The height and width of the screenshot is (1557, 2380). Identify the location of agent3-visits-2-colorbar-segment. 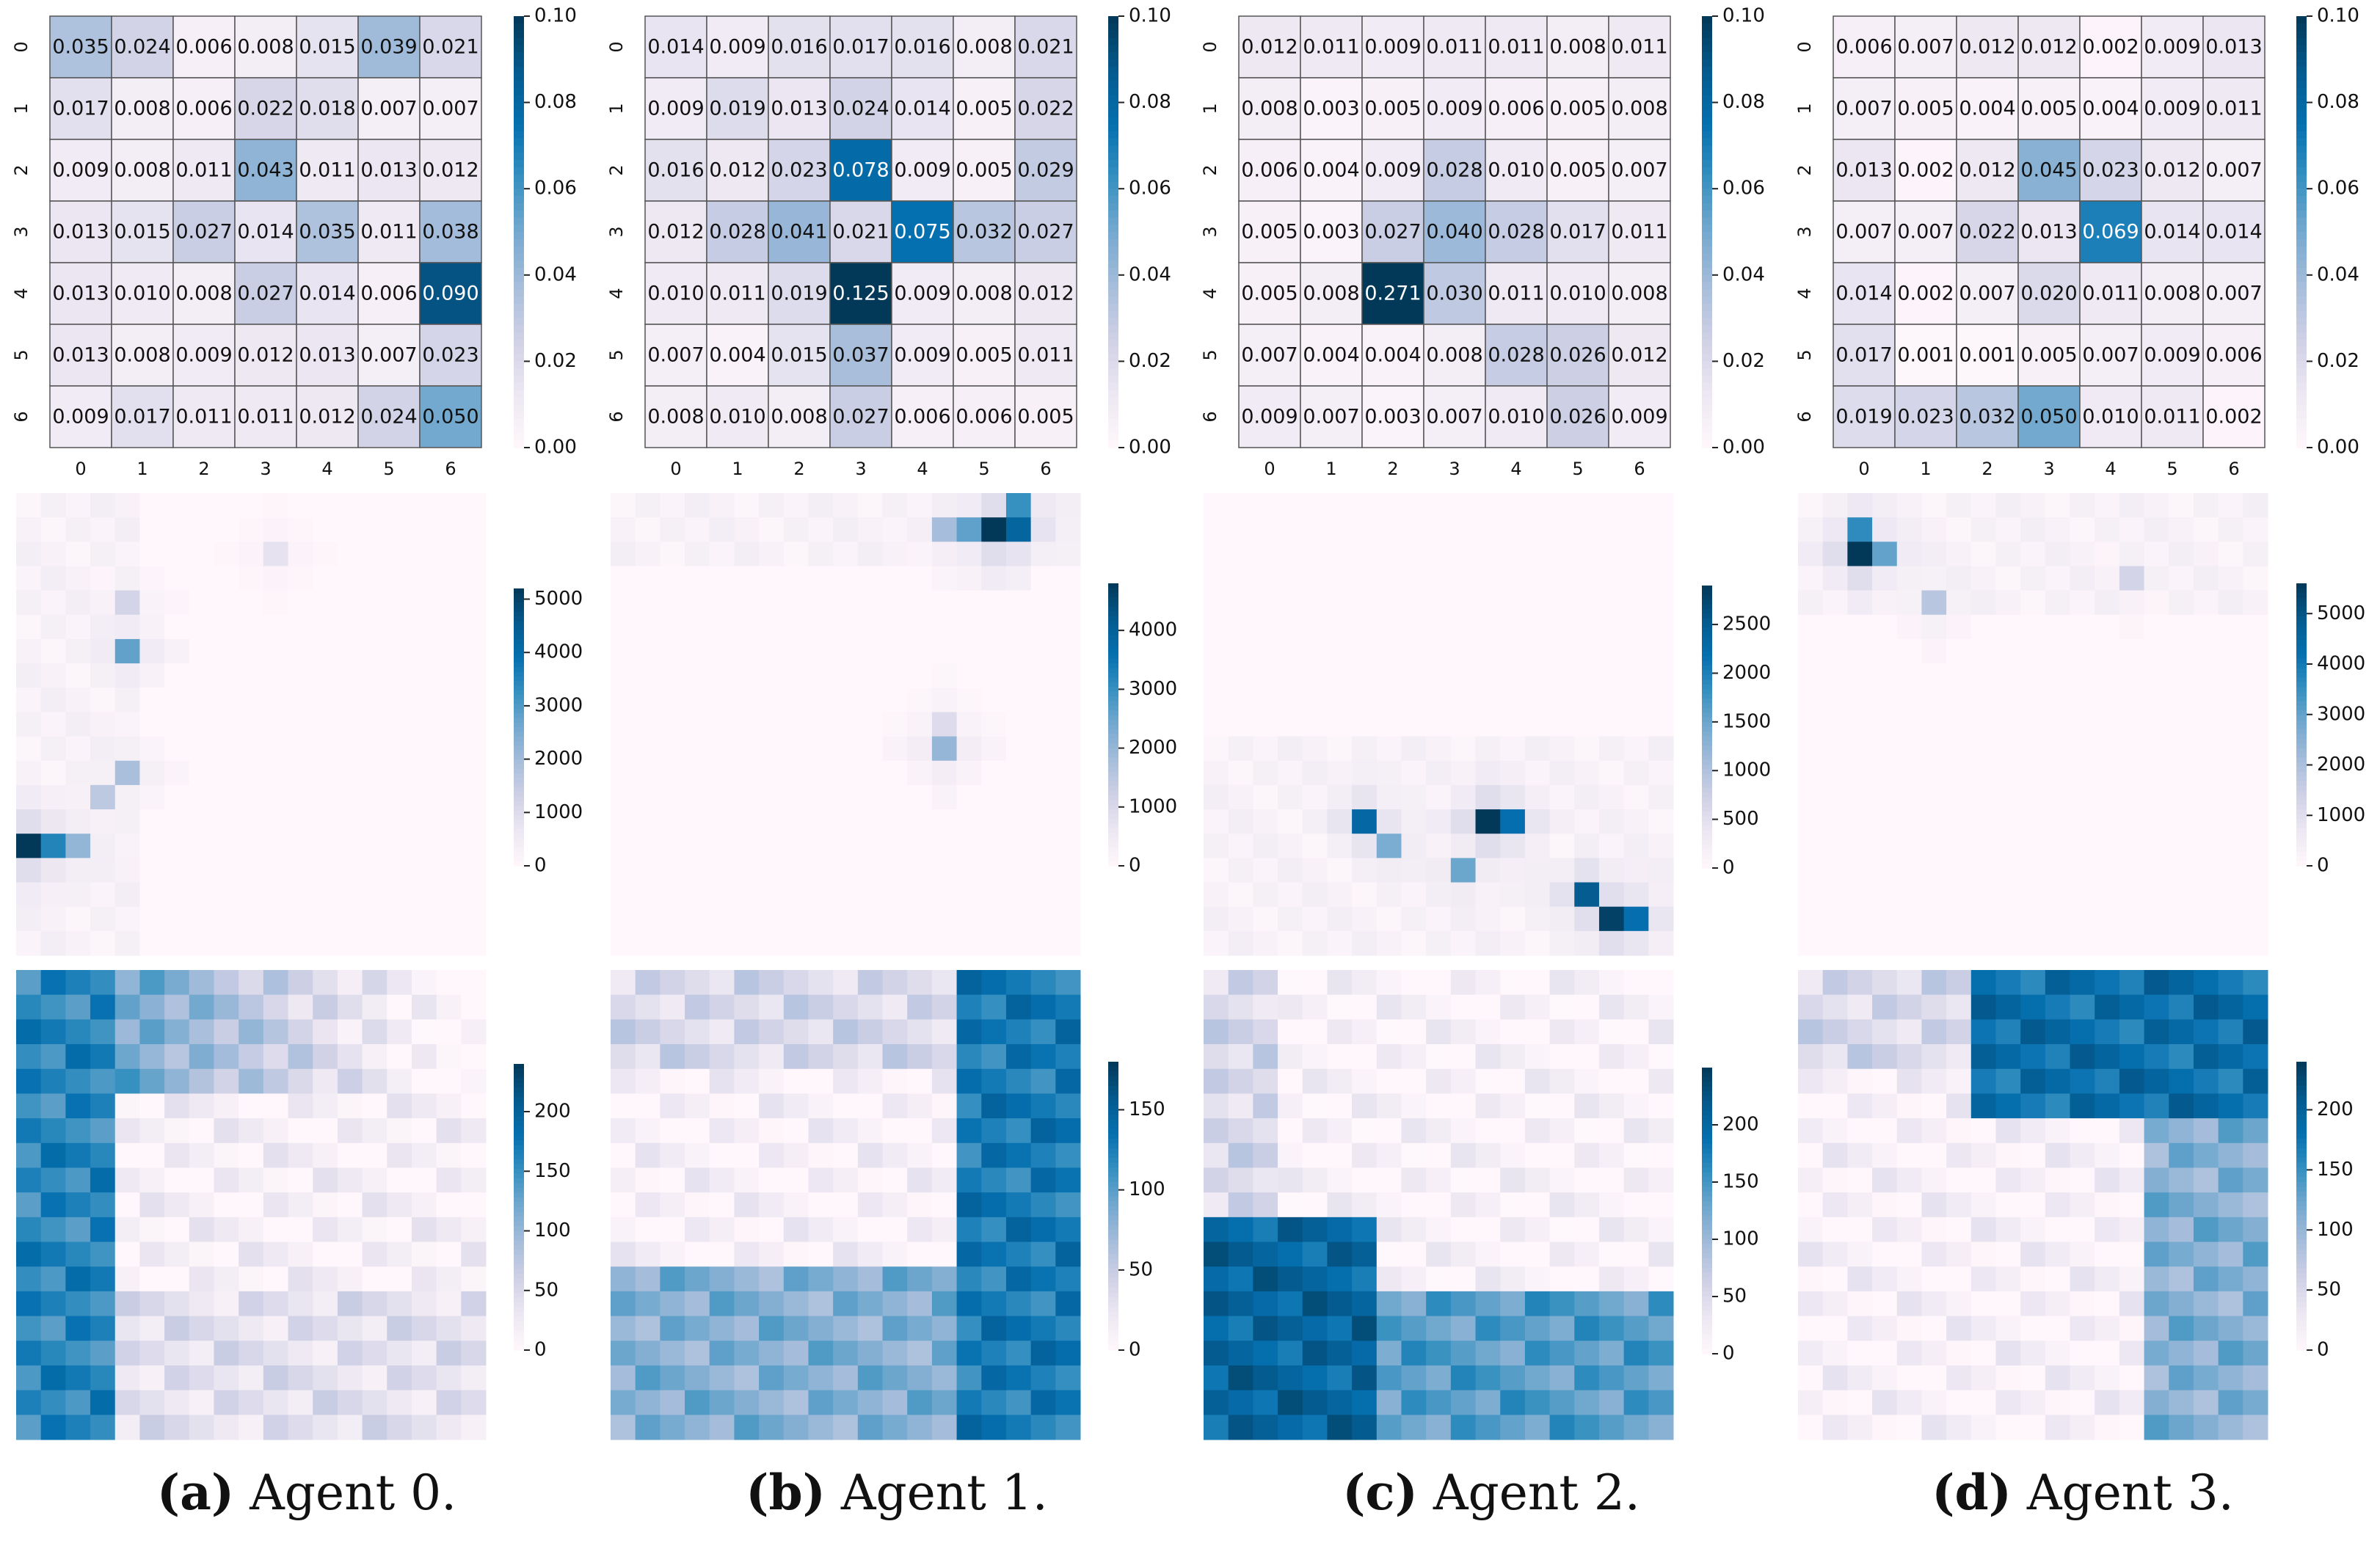
(2301, 1146).